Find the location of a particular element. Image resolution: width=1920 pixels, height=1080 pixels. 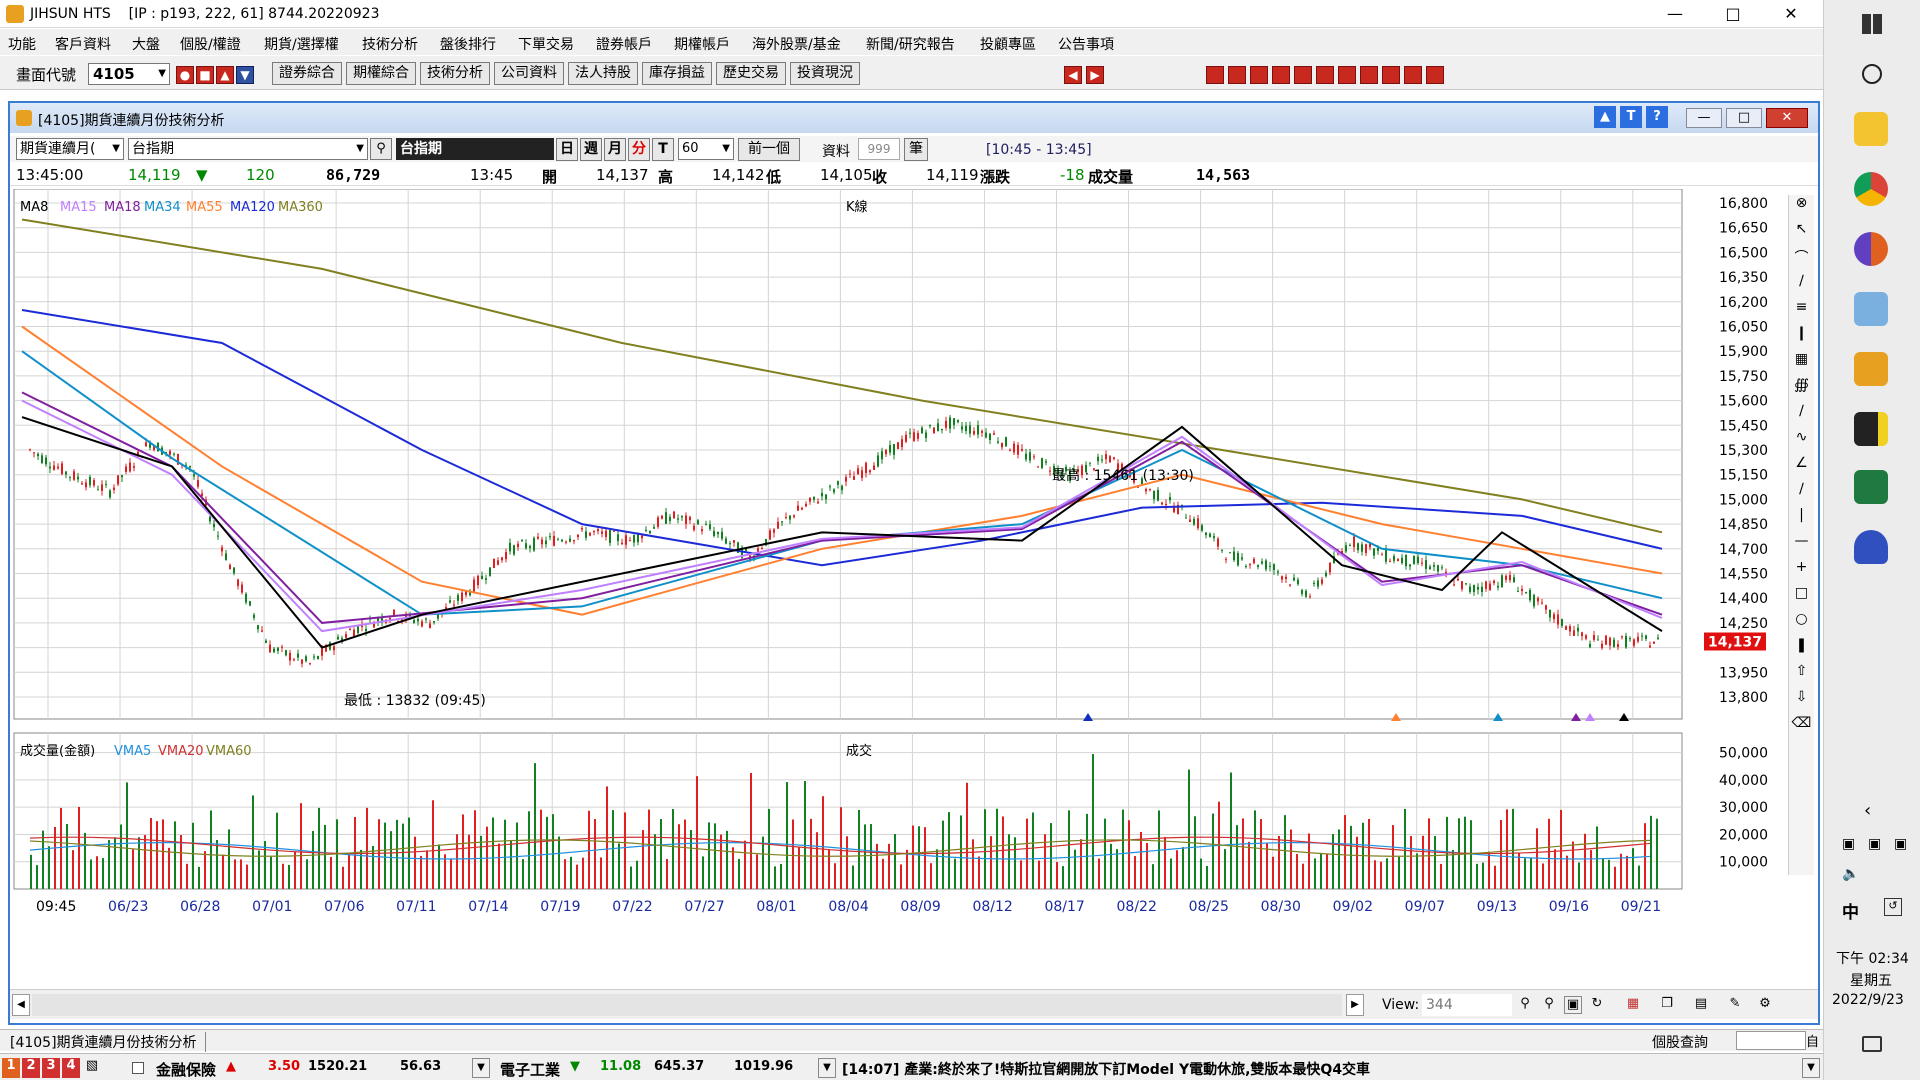

tool-arc-icon: ⌒ is located at coordinates (1801, 258).